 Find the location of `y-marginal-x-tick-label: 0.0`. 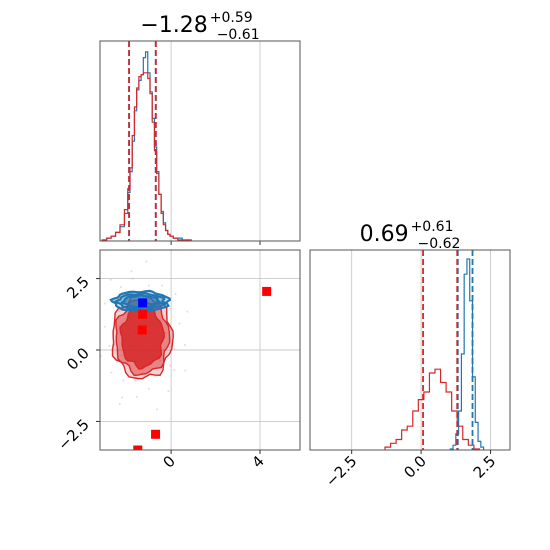

y-marginal-x-tick-label: 0.0 is located at coordinates (415, 467).